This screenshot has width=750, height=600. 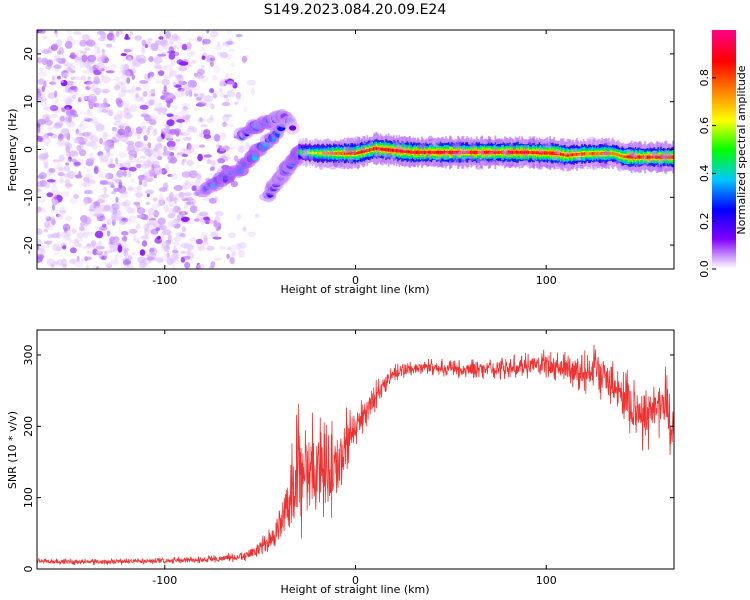 I want to click on snr-x-tick-label: -100, so click(x=164, y=580).